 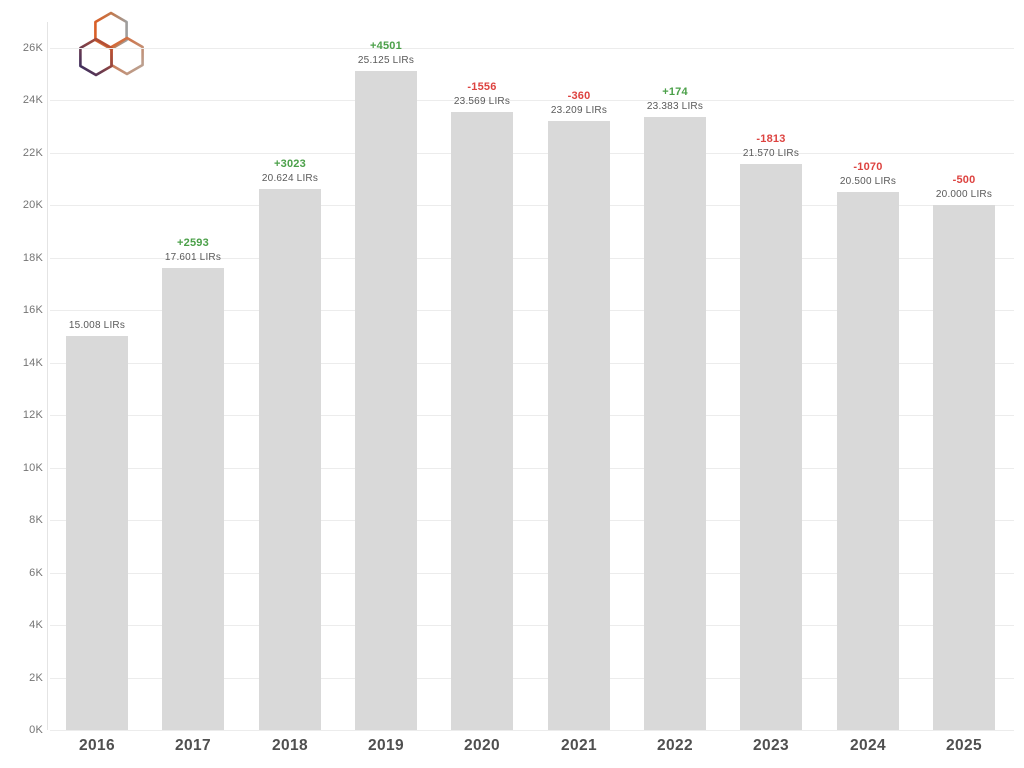 I want to click on bar-delta-label: +174, so click(x=675, y=92).